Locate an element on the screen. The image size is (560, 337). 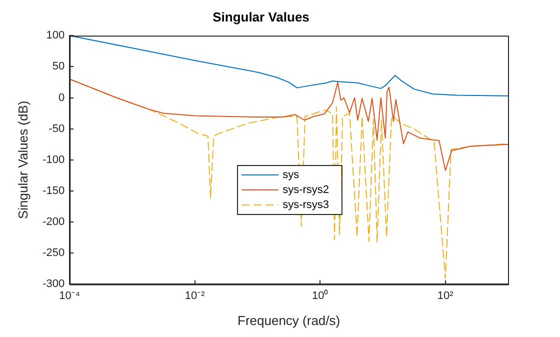
y-axis-title: Singular Values (dB) is located at coordinates (22, 160).